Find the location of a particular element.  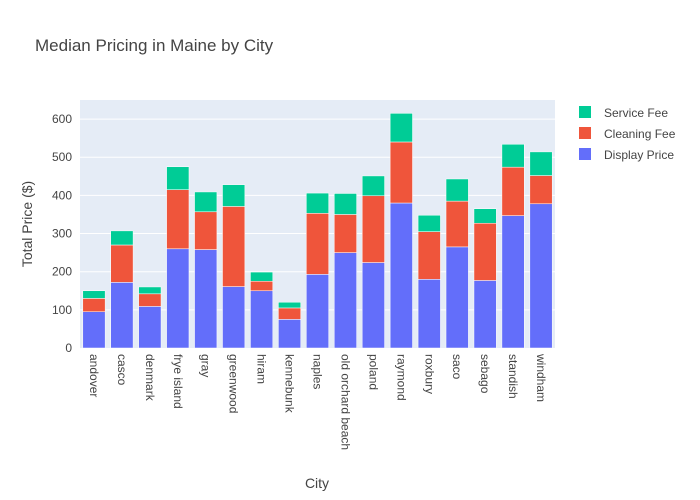

bar-roxbury-service-fee is located at coordinates (429, 223).